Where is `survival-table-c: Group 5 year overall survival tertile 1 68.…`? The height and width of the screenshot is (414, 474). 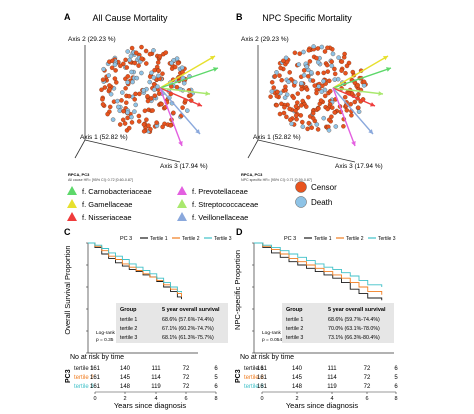
survival-table-c: Group 5 year overall survival tertile 1 68.… is located at coordinates (172, 323).